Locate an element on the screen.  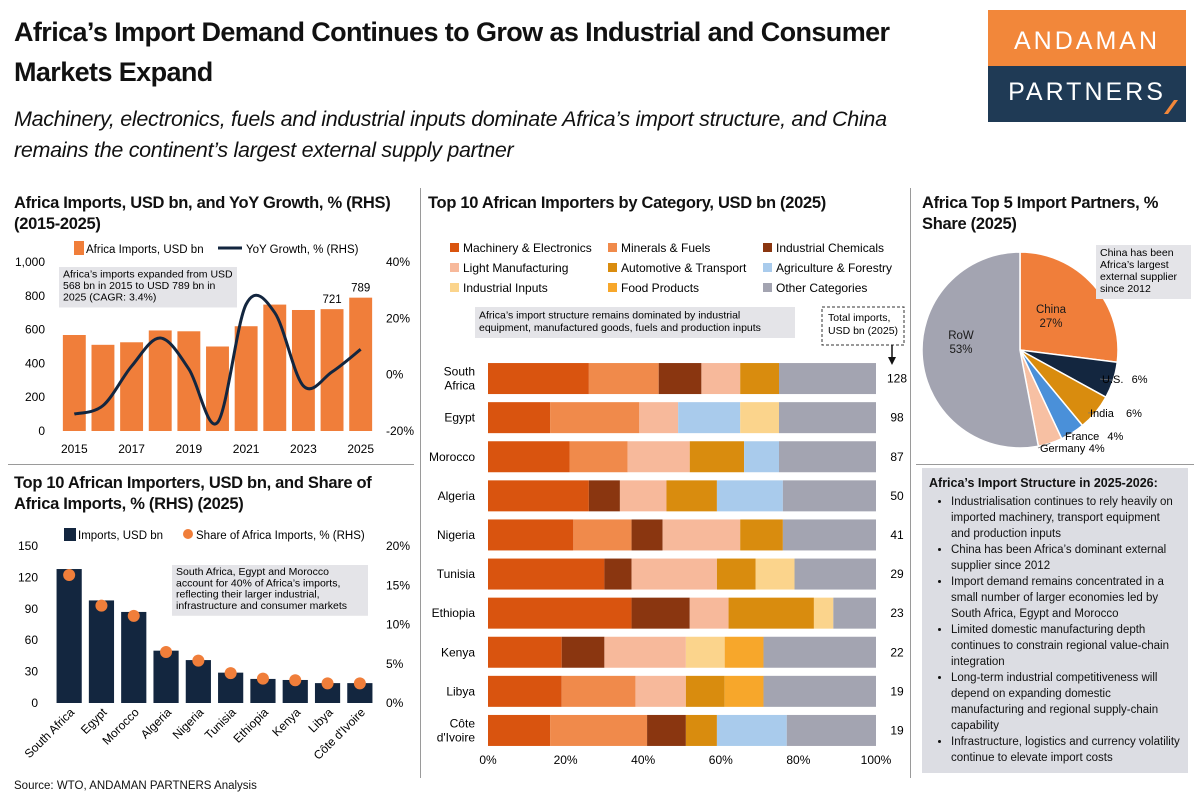
slice-name: U.S. is located at coordinates (1112, 380).